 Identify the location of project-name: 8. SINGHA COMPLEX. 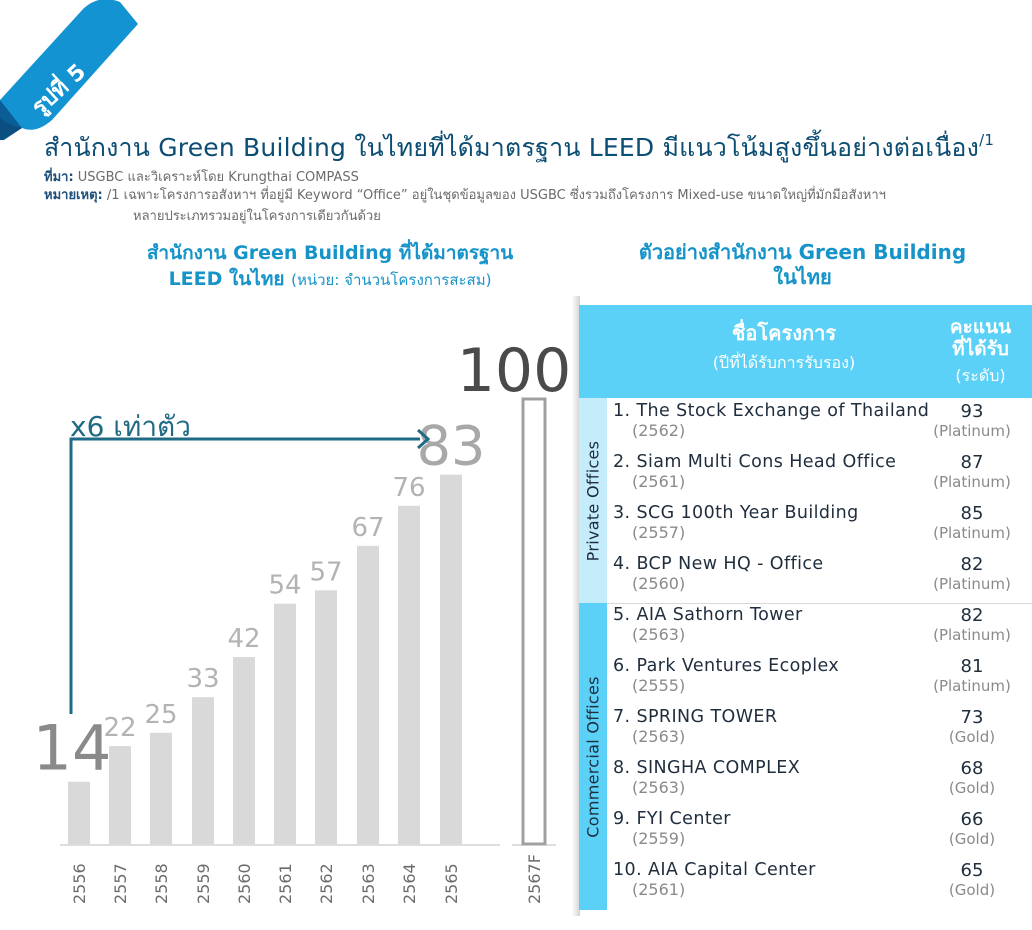
(707, 768).